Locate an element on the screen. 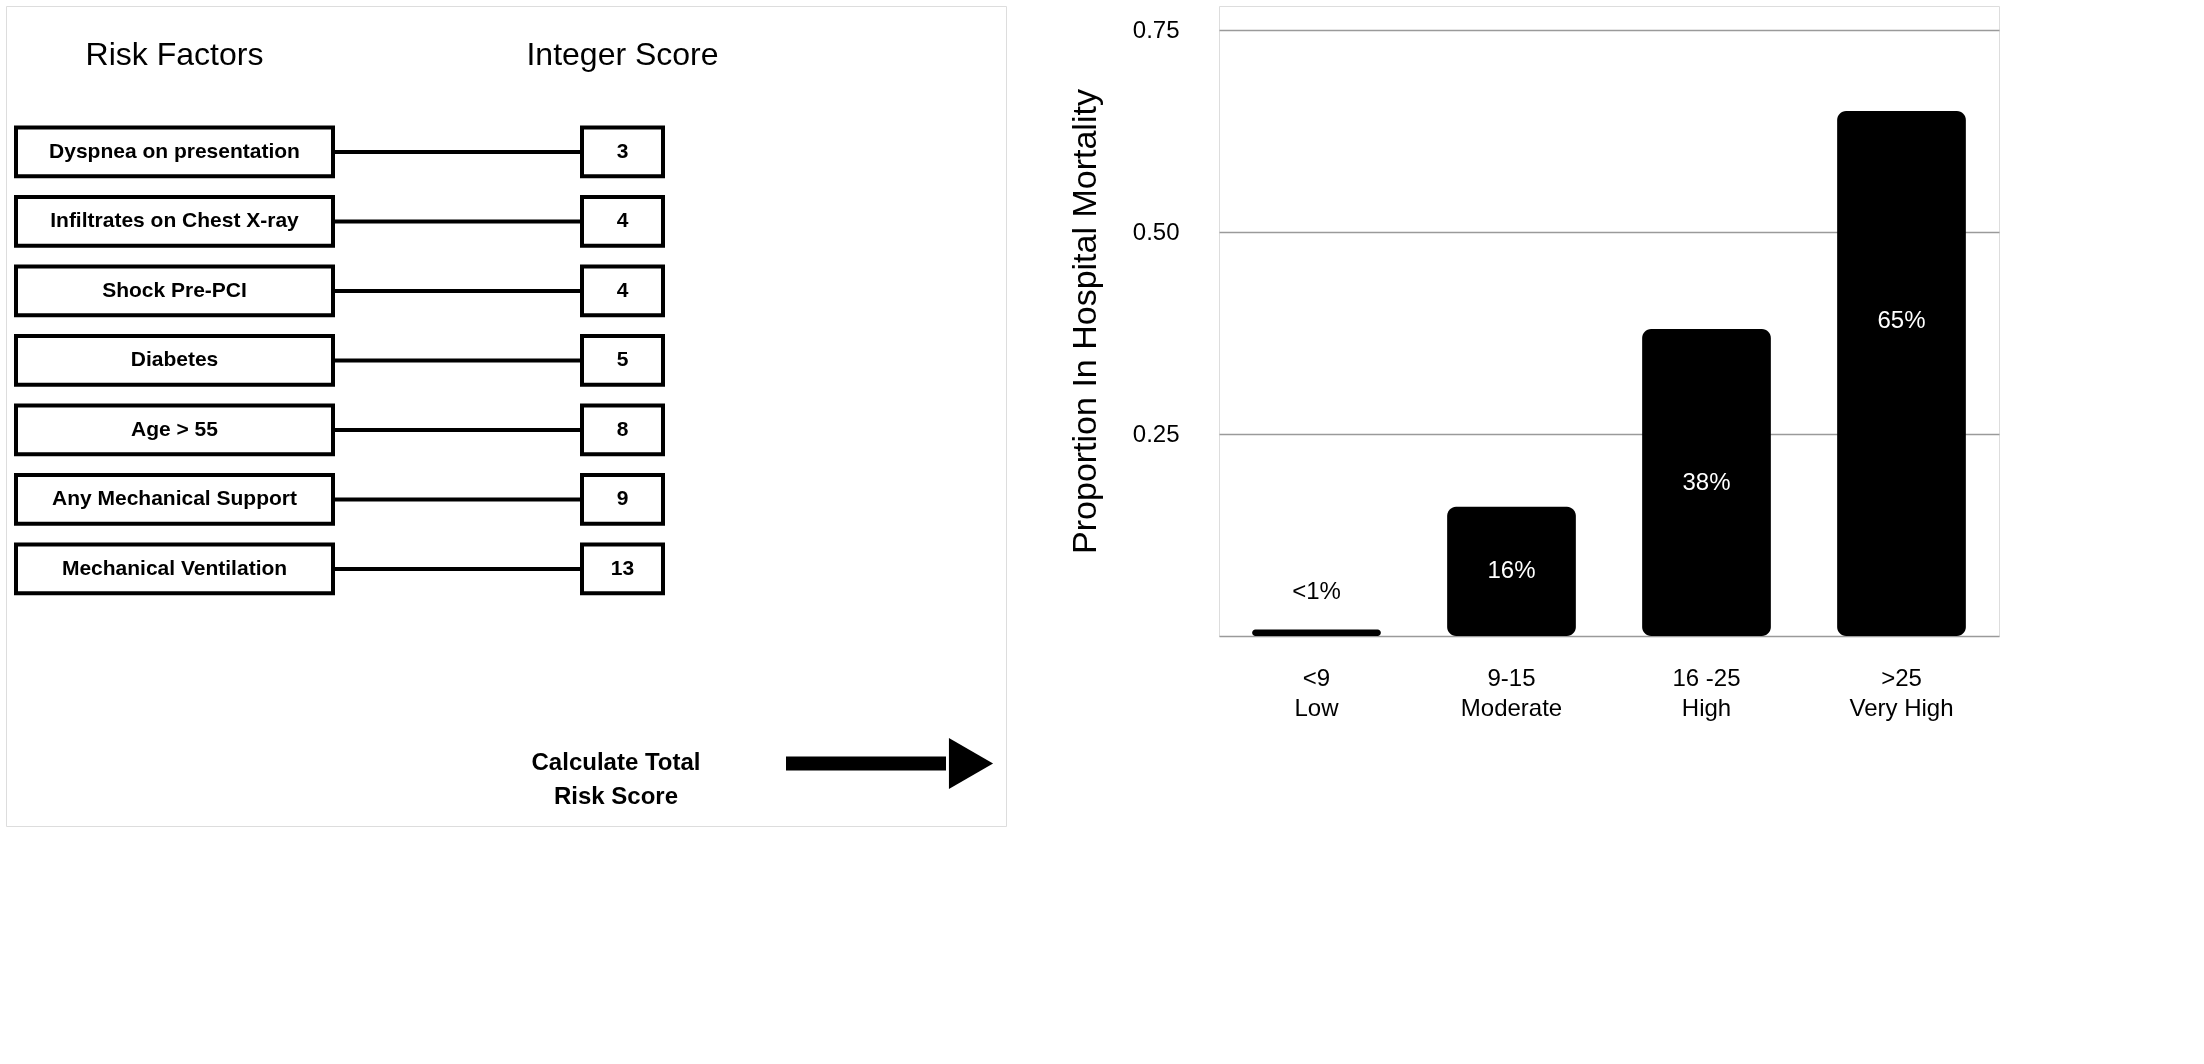 The height and width of the screenshot is (1064, 2204). text: Integer Score is located at coordinates (622, 53).